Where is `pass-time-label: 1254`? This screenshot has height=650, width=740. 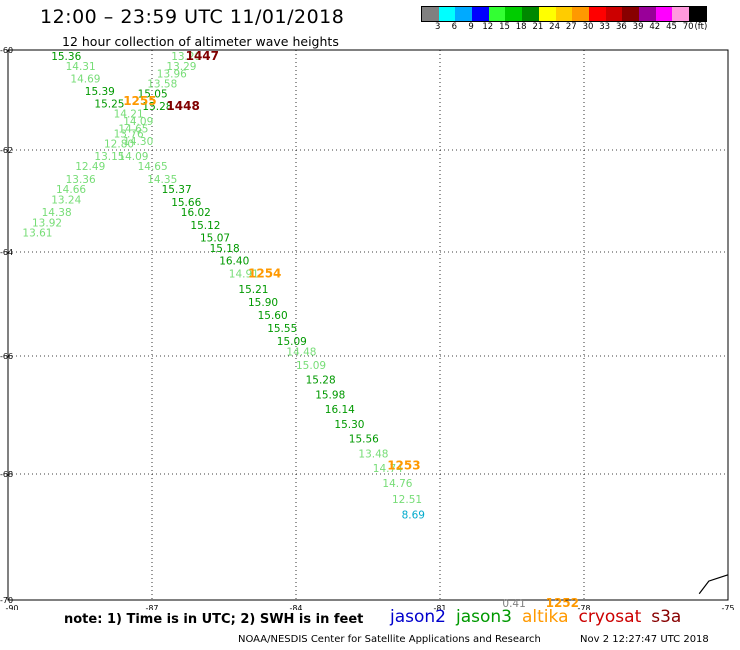 pass-time-label: 1254 is located at coordinates (264, 274).